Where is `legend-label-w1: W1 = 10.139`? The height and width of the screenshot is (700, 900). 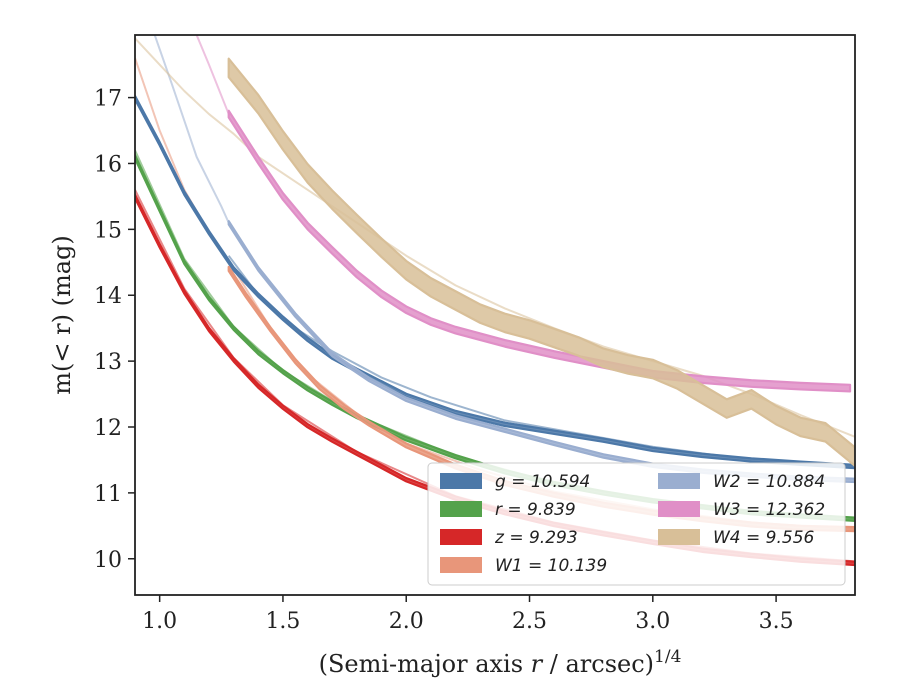
legend-label-w1: W1 = 10.139 is located at coordinates (551, 566).